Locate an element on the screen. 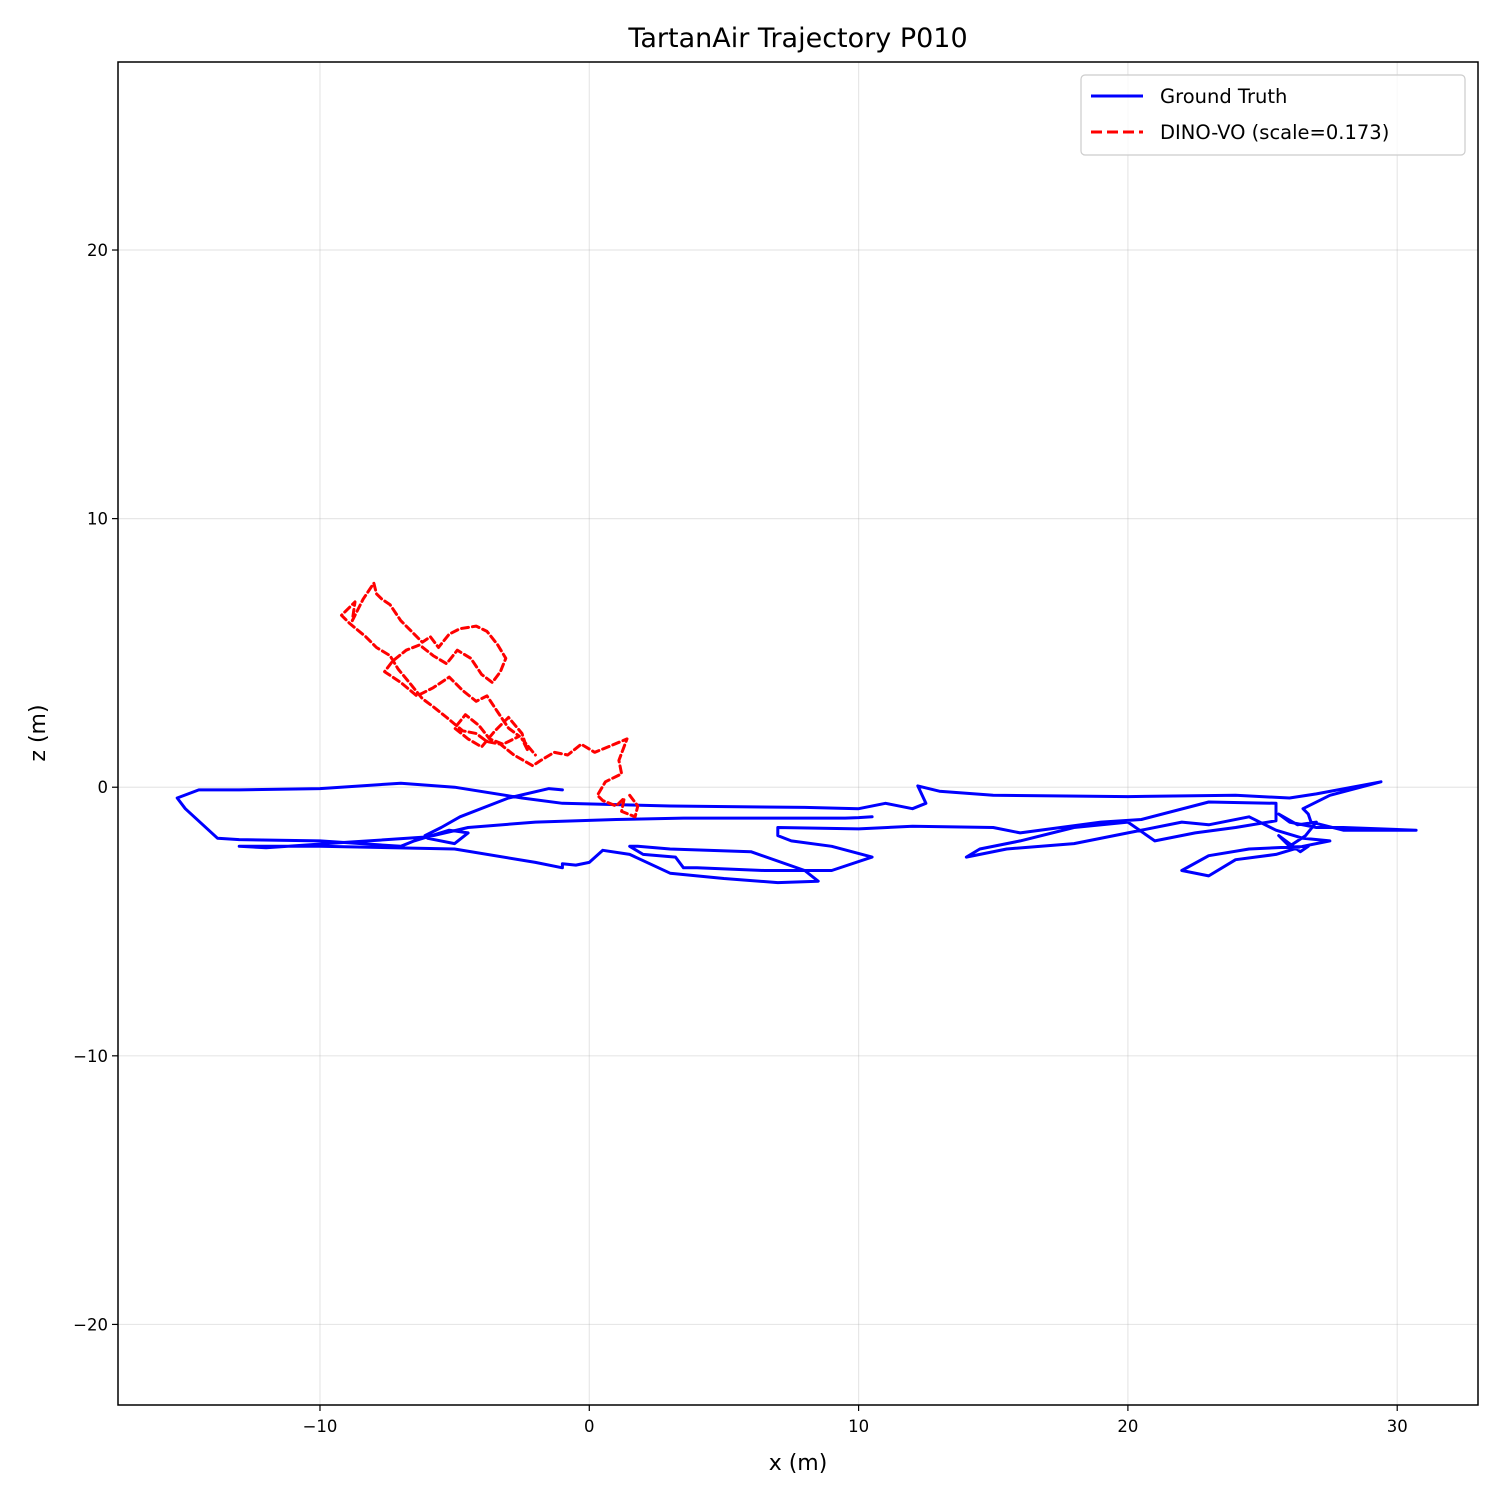 This screenshot has width=1500, height=1500. series-line-ground-truth is located at coordinates (796, 832).